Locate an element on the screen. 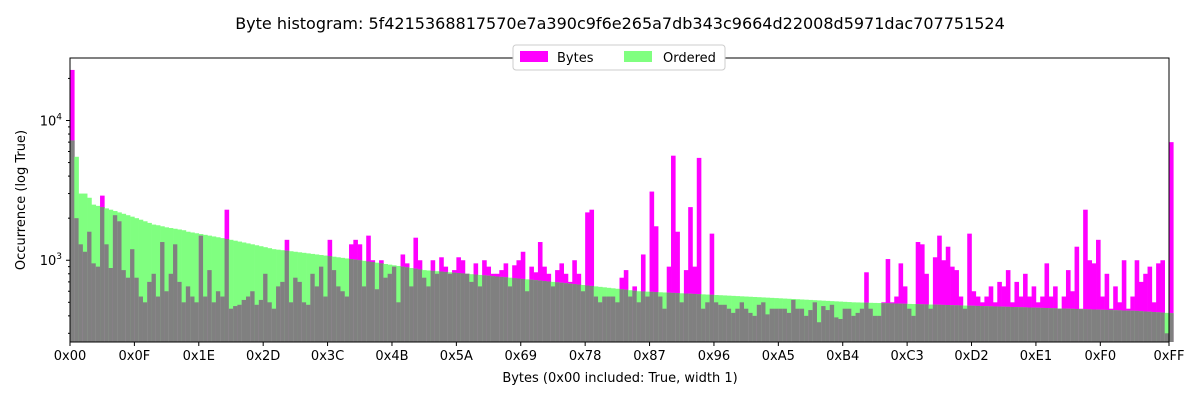  legend-label-bytes: Bytes is located at coordinates (575, 58).